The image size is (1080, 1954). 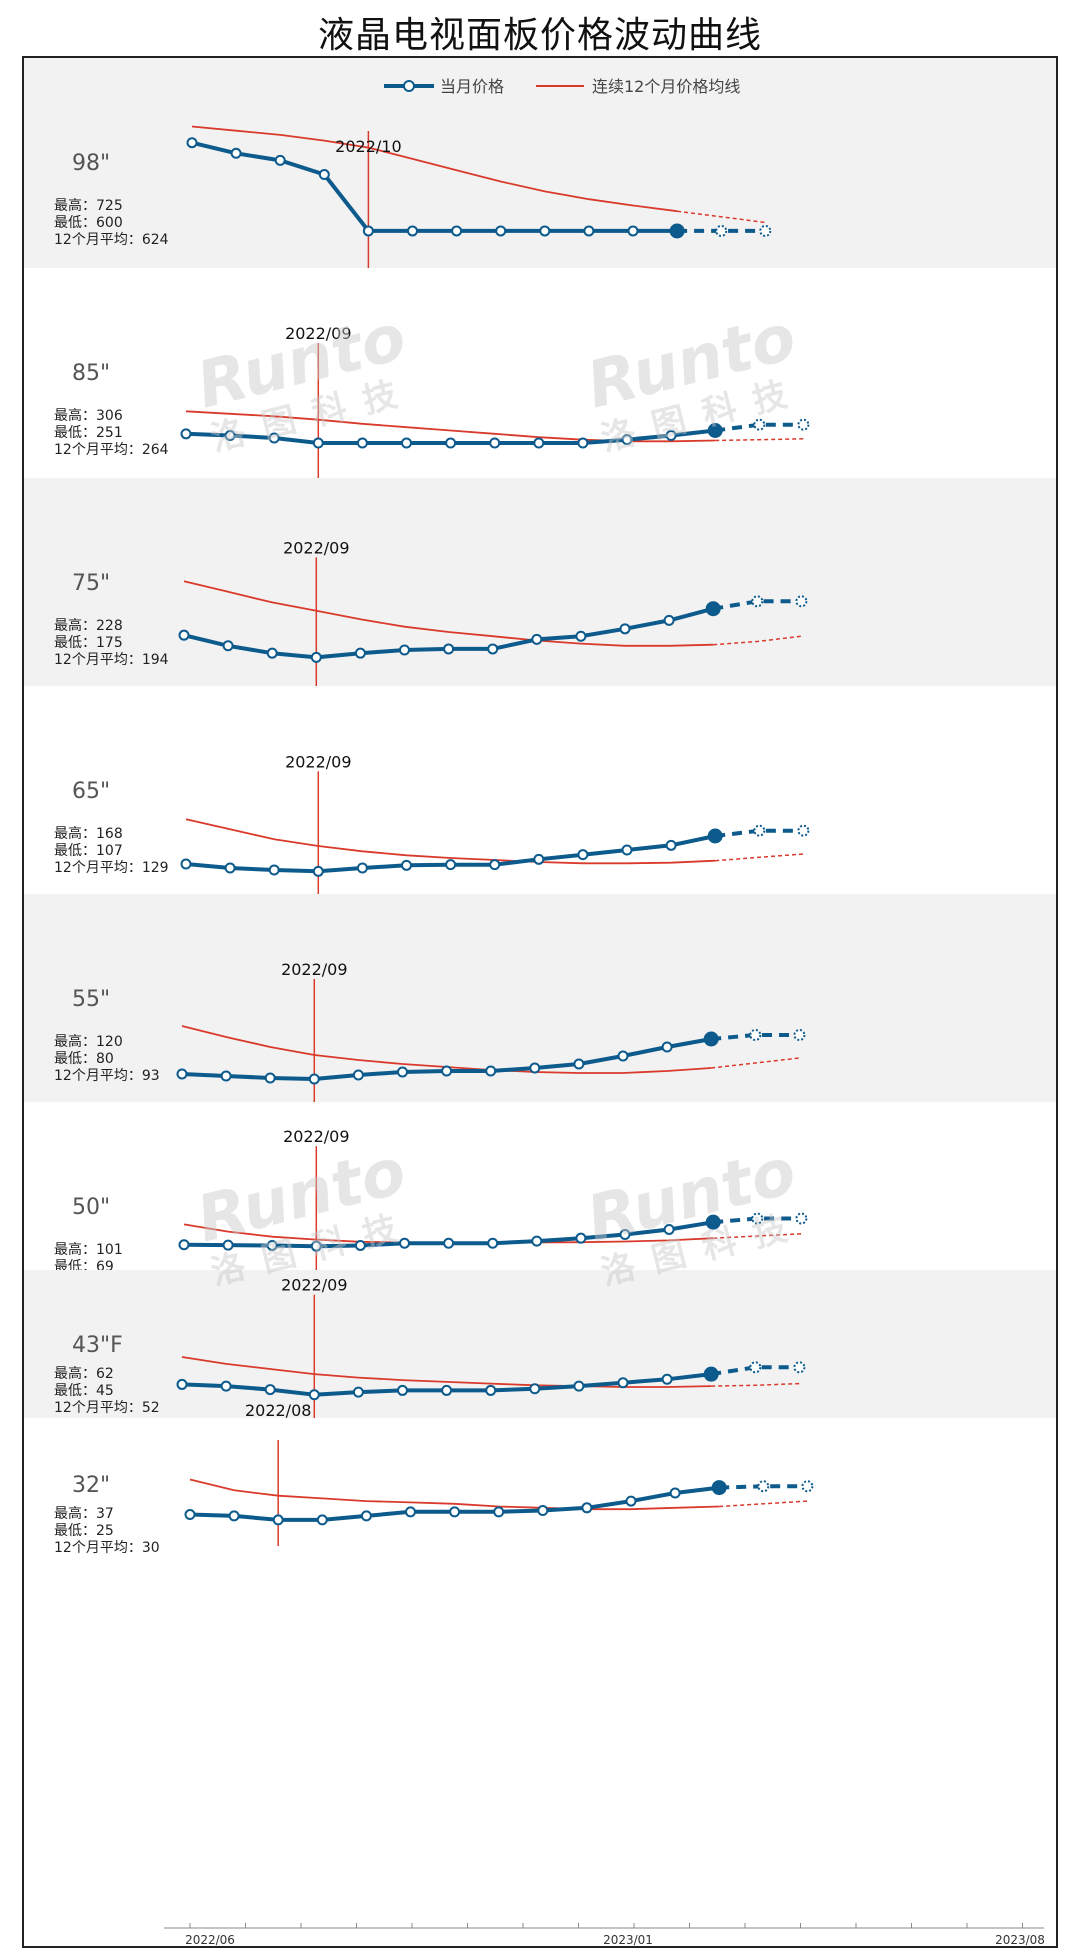 What do you see at coordinates (84, 1059) in the screenshot?
I see `stat-line: 最低：80` at bounding box center [84, 1059].